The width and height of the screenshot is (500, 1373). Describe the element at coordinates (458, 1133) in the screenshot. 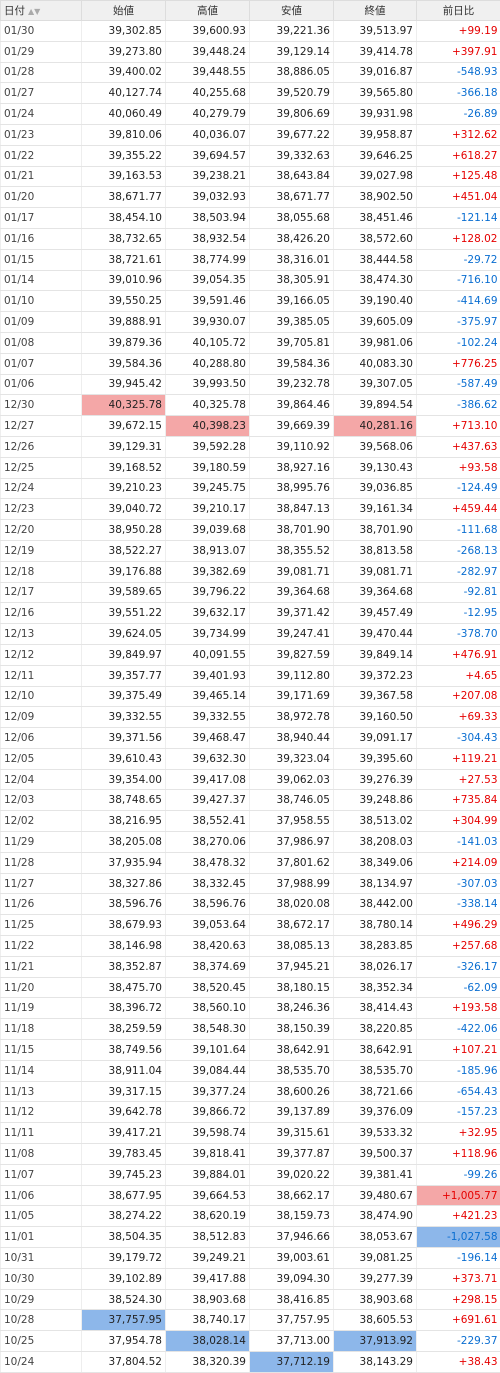

I see `value-cell: +32.95` at that location.